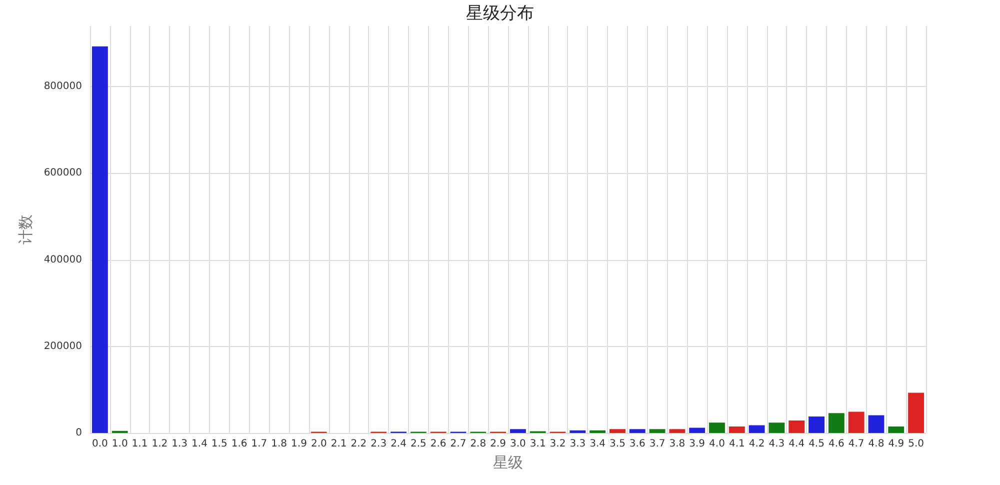  Describe the element at coordinates (63, 86) in the screenshot. I see `y-tick-label: 800000` at that location.